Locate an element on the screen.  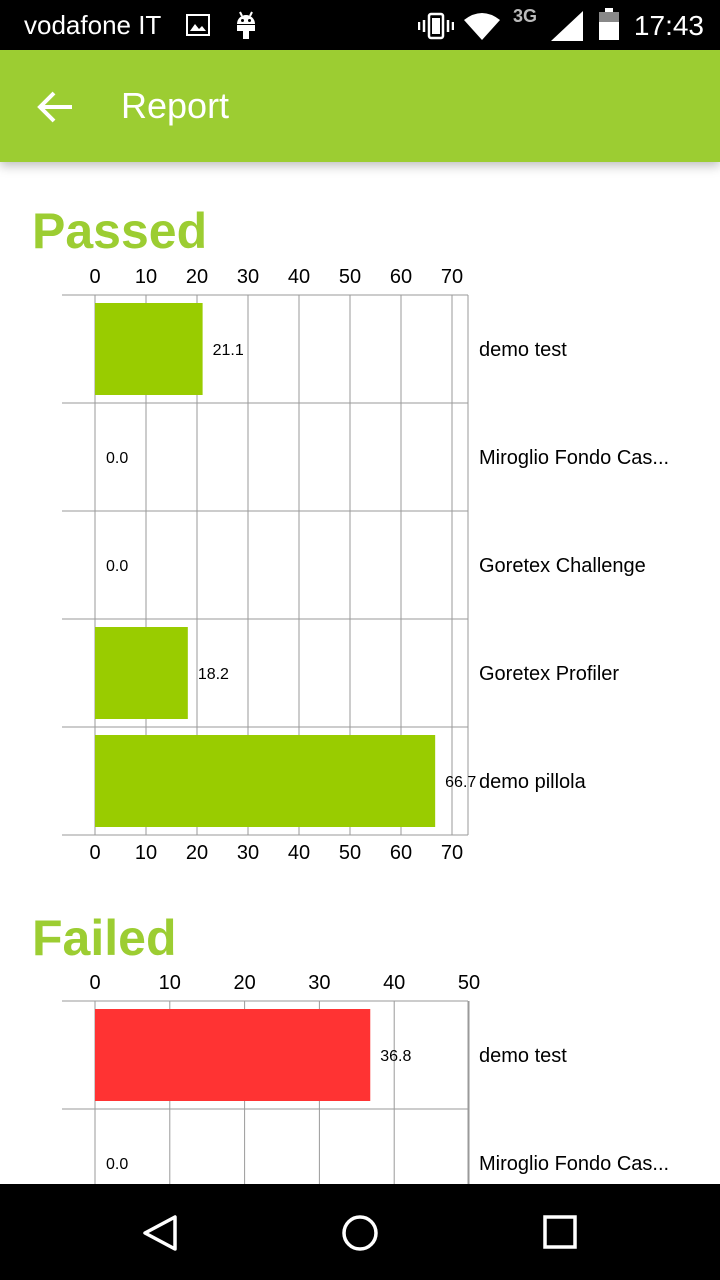
battery-icon is located at coordinates (609, 24).